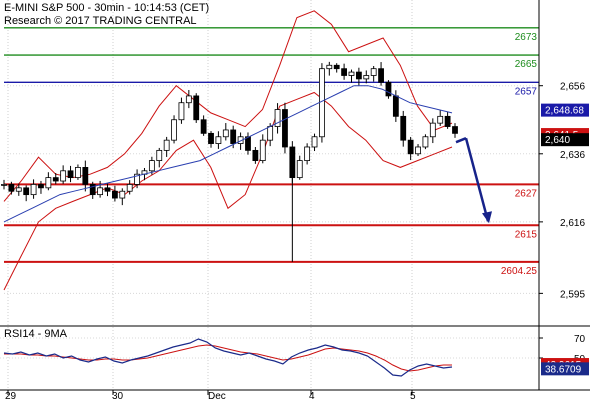 This screenshot has height=400, width=590. I want to click on rsi-value-badge, so click(565, 369).